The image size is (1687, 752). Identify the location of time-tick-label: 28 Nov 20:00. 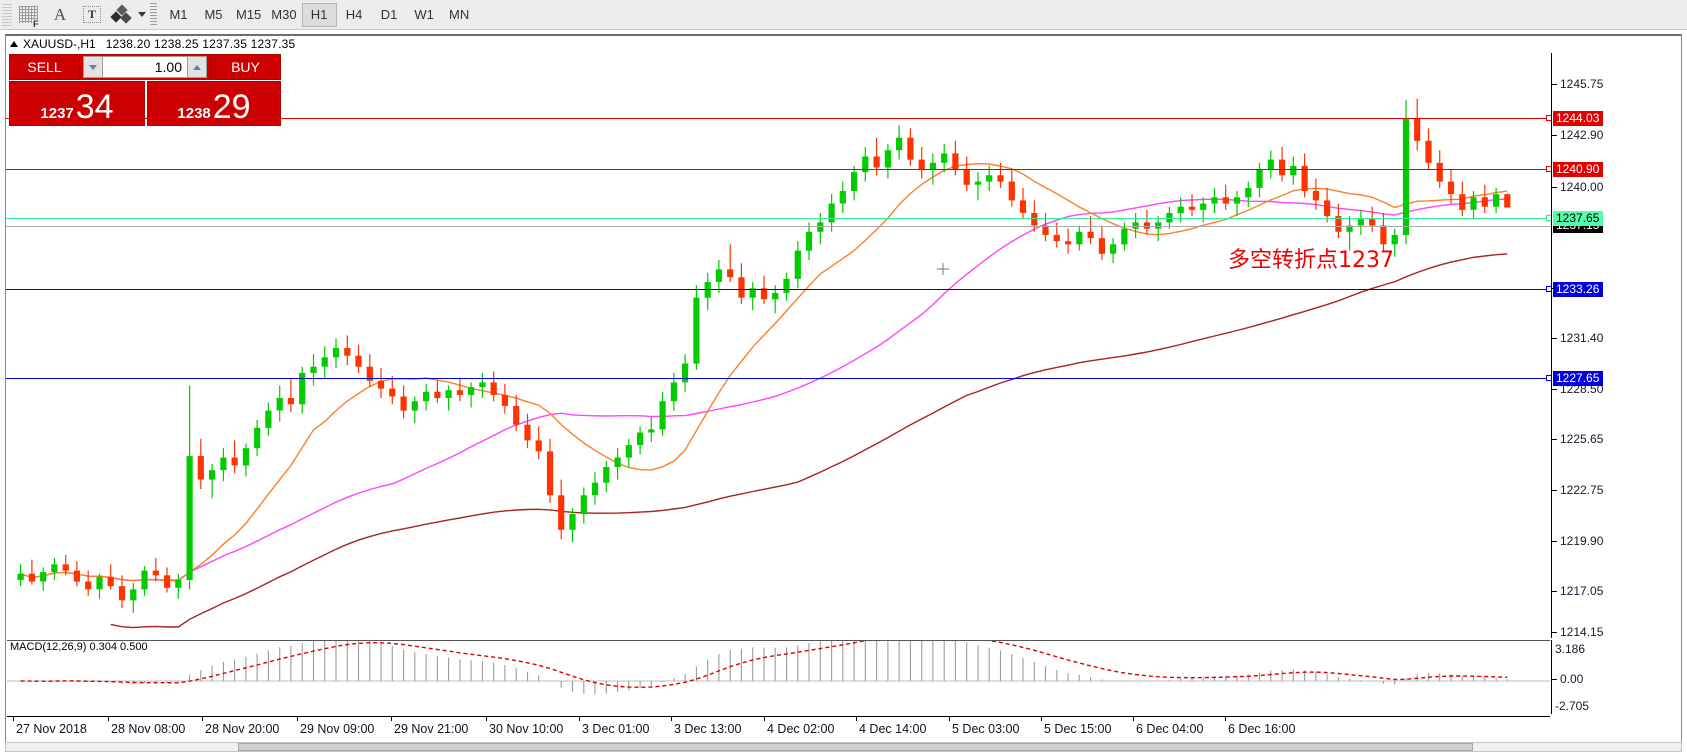
(242, 729).